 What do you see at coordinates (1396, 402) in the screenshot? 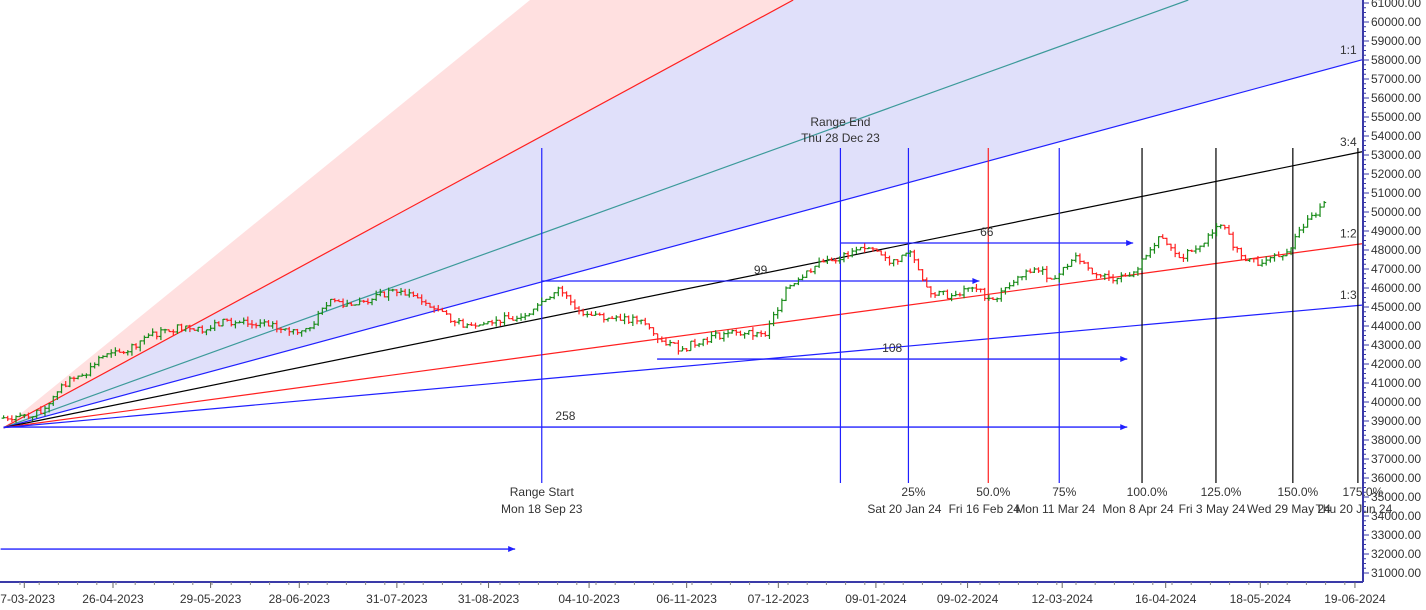
I see `y-tick-label: 40000.00` at bounding box center [1396, 402].